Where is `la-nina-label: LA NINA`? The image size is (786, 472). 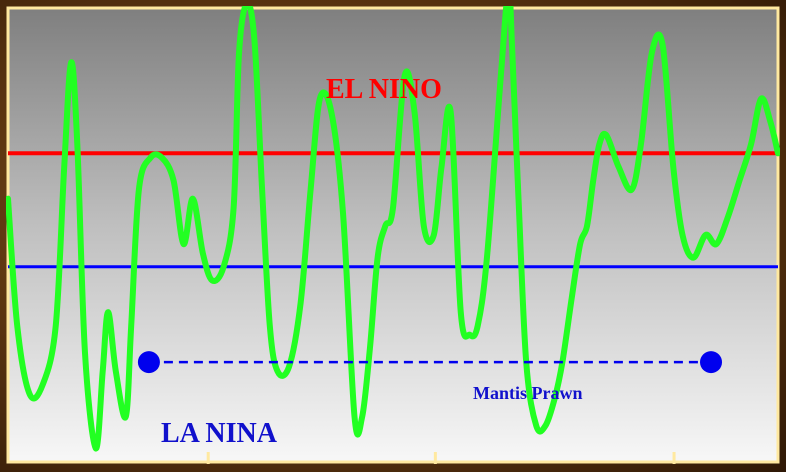
la-nina-label: LA NINA is located at coordinates (219, 433).